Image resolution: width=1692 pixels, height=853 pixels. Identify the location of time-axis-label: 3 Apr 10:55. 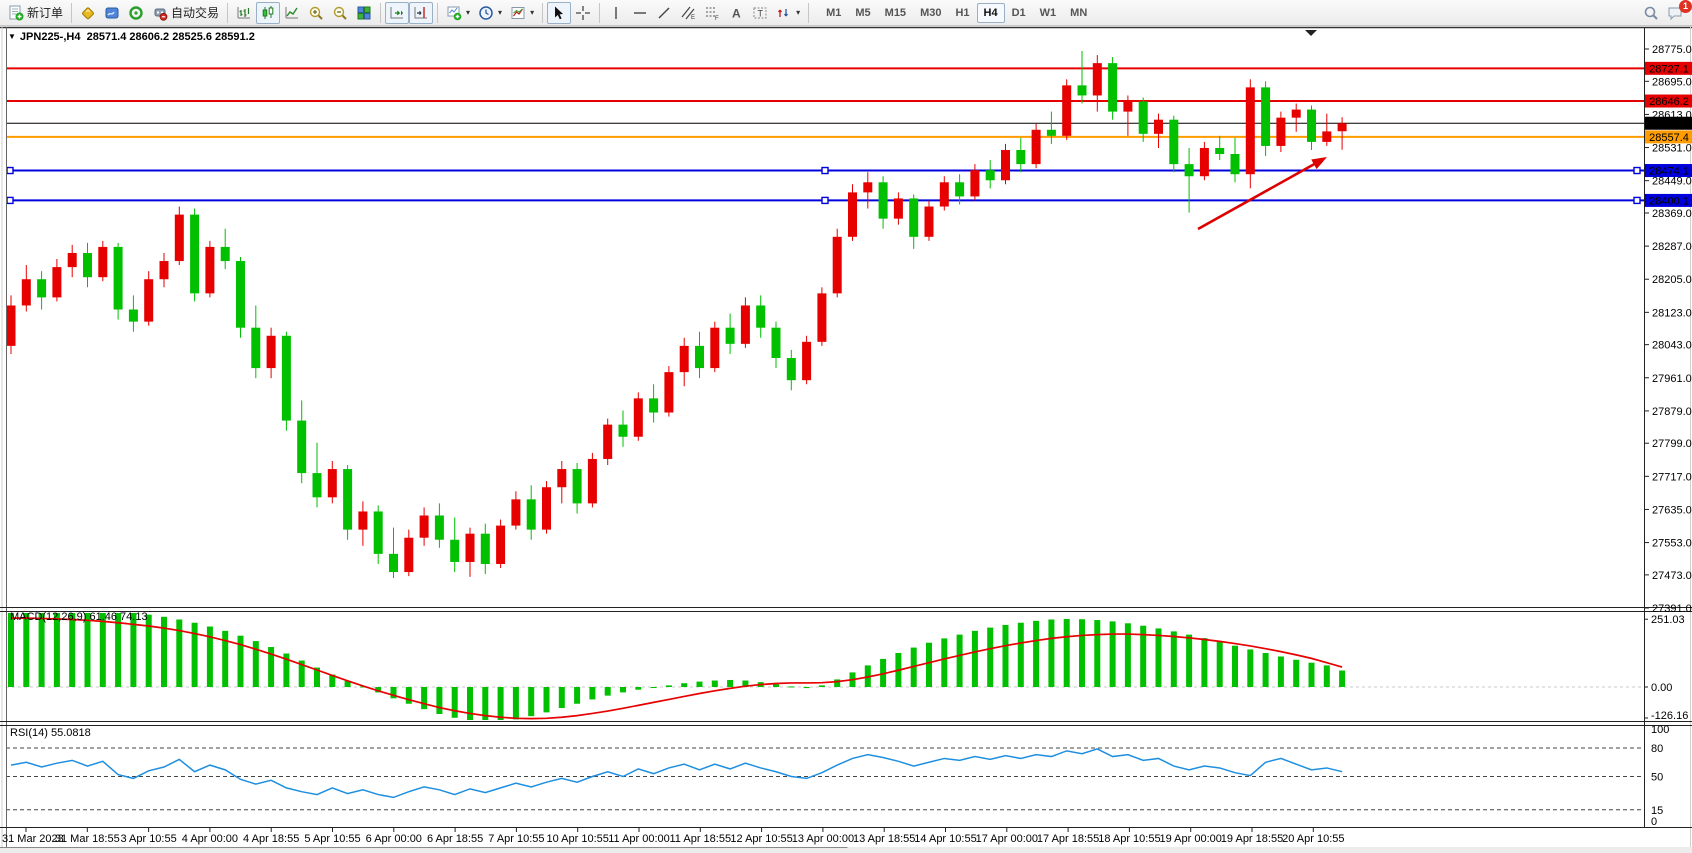
(148, 839).